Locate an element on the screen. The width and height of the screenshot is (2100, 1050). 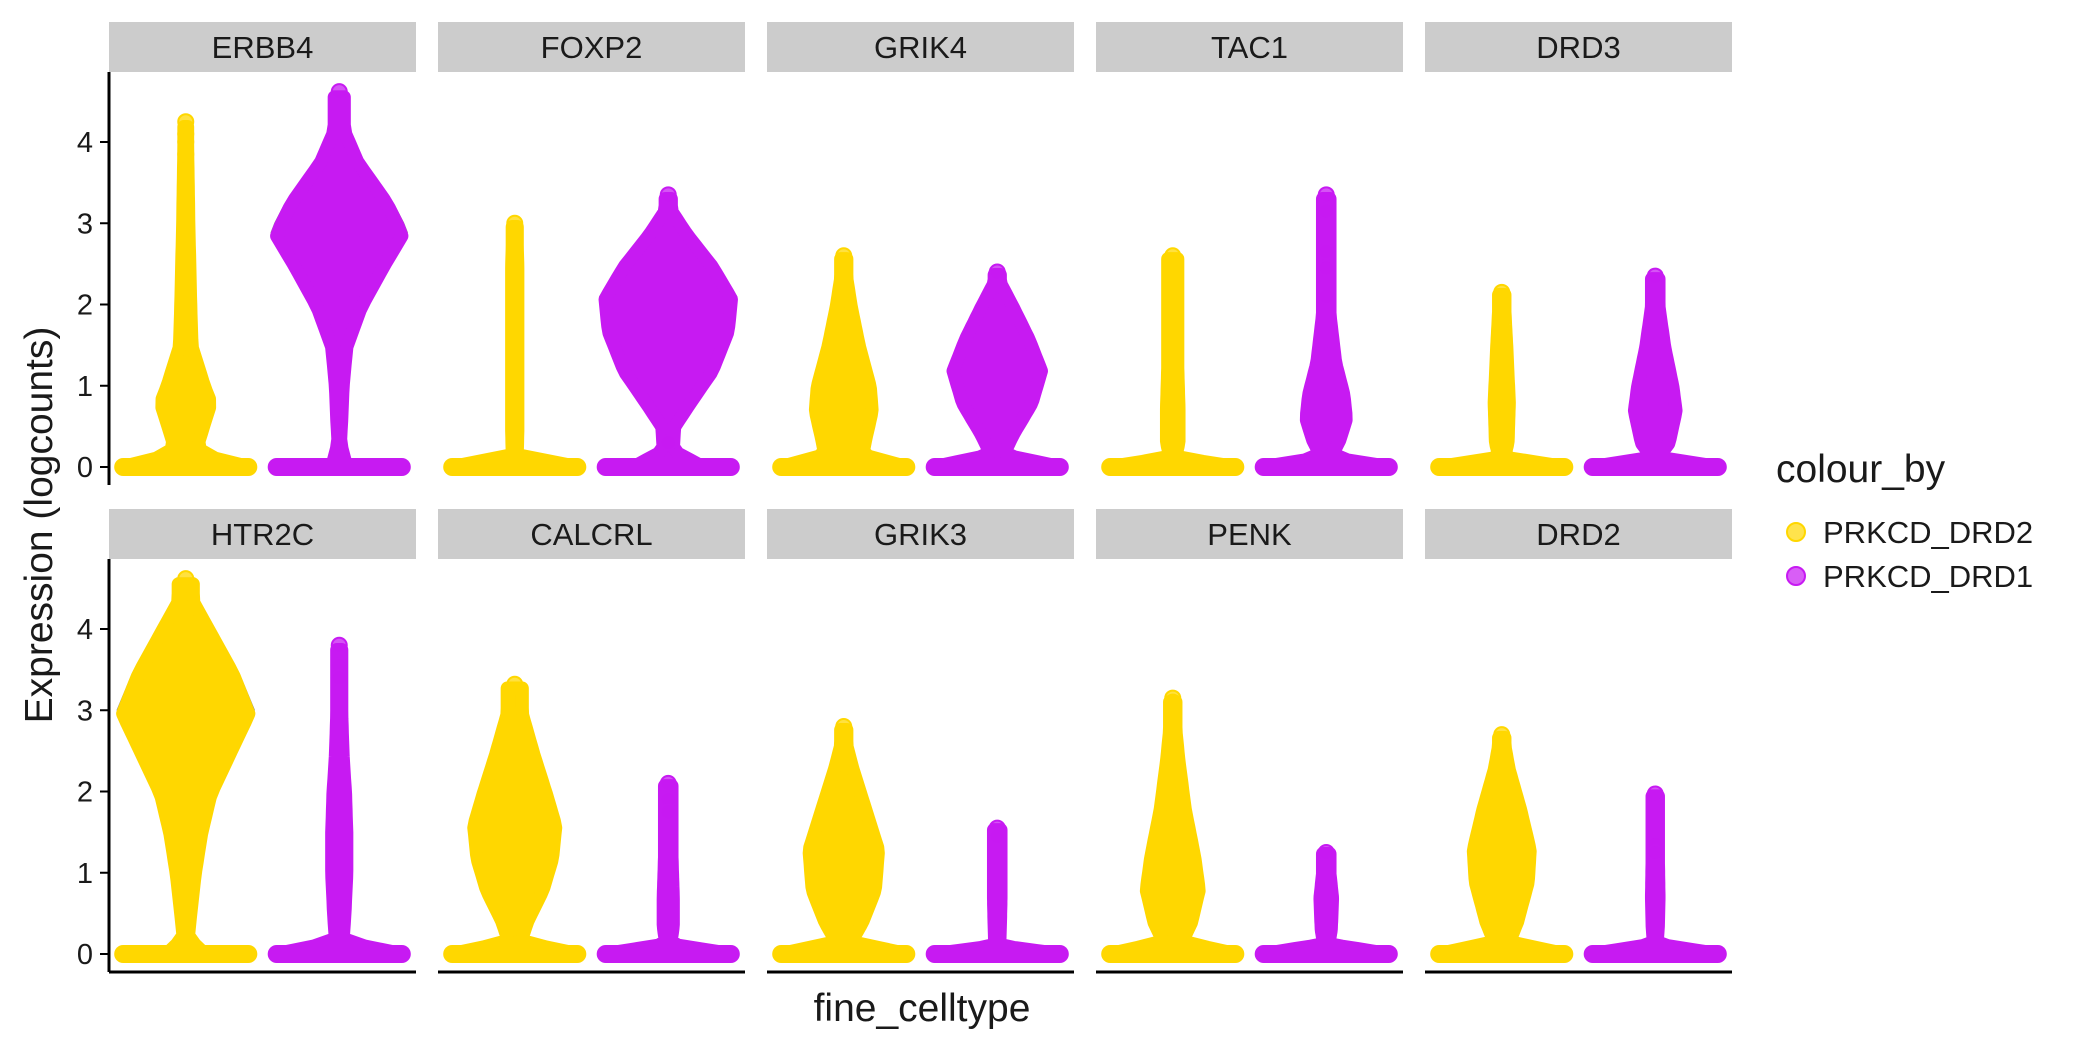
violin-calcrl-prkcd-drd2 is located at coordinates (515, 819).